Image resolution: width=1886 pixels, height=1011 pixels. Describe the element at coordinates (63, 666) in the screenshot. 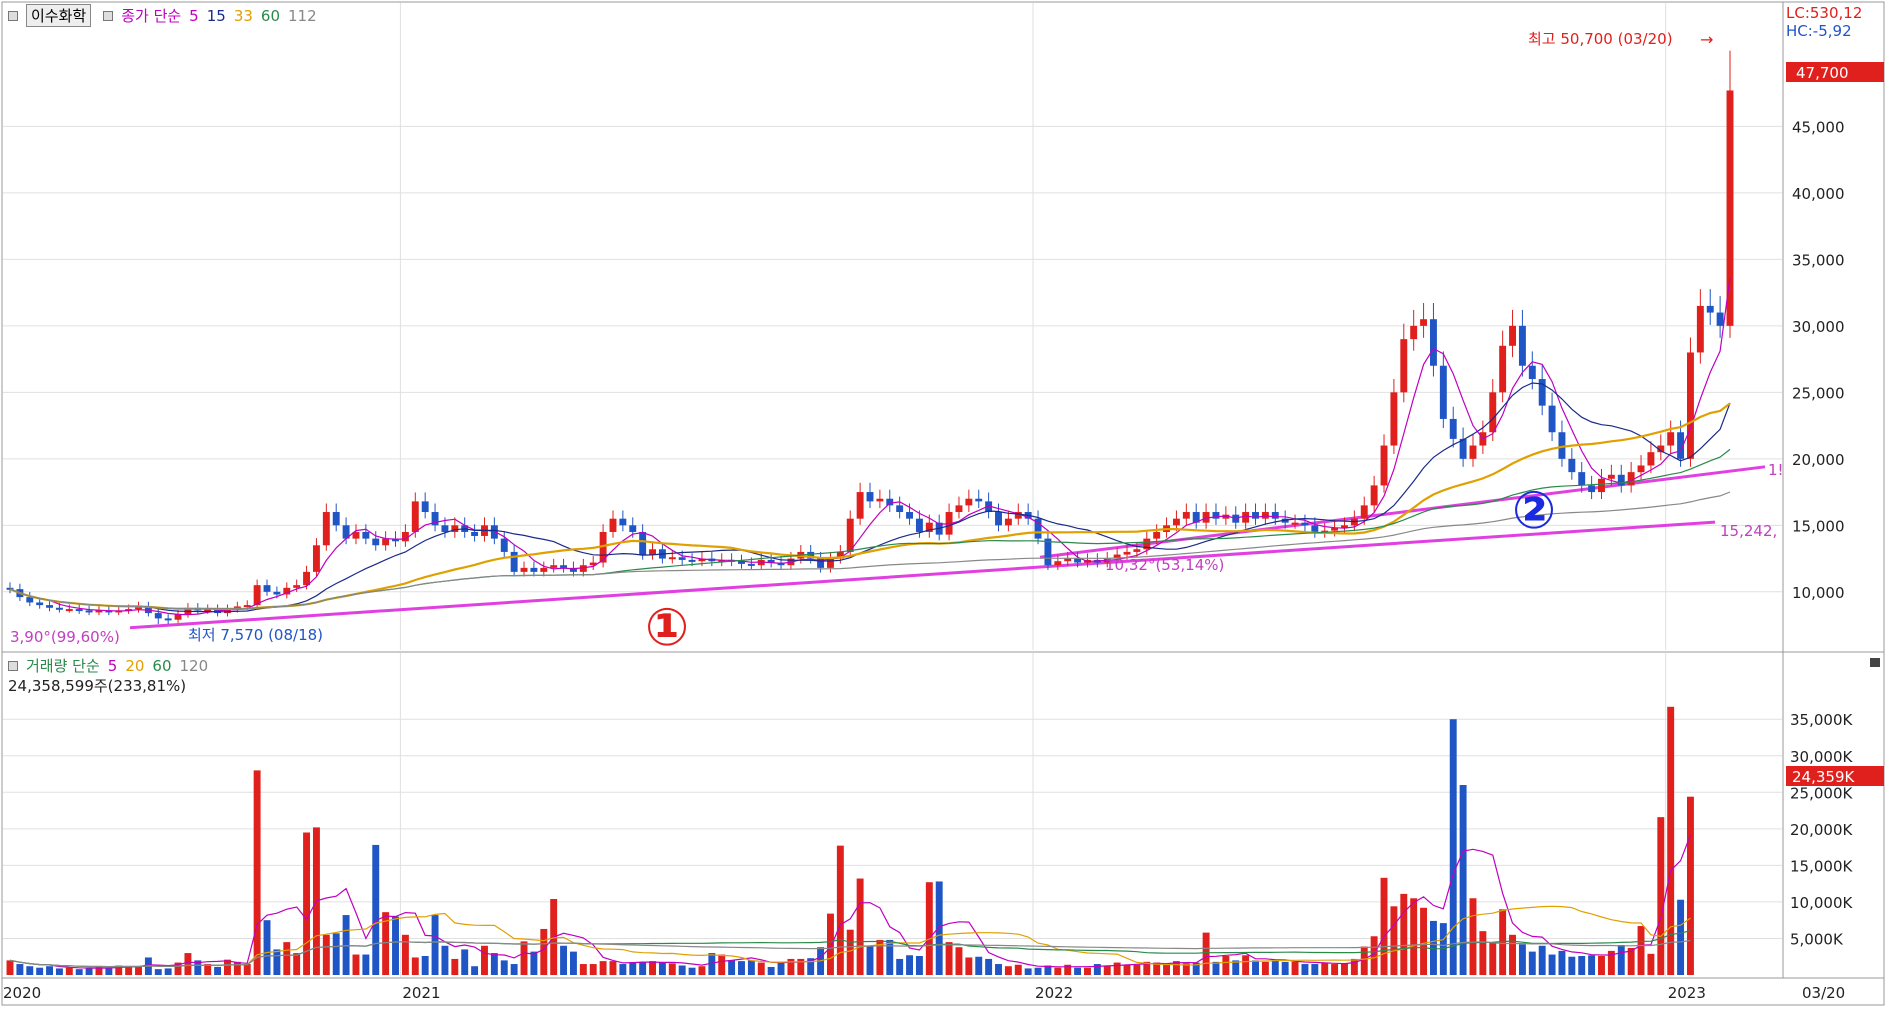

I see `volume-ma-label: 거래량 단순` at that location.